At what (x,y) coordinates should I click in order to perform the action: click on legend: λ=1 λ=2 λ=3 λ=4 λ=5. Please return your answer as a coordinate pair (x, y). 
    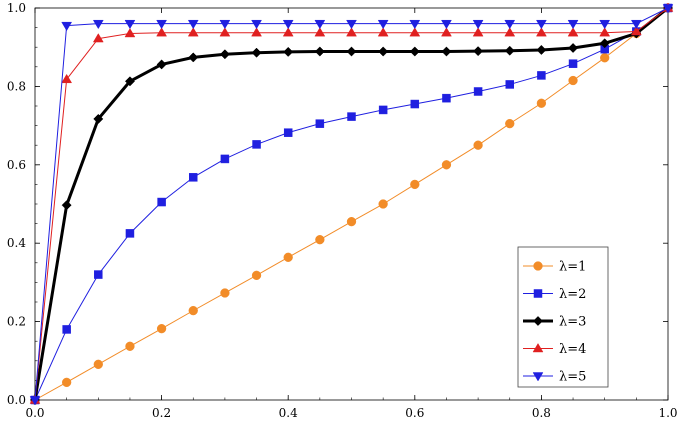
    Looking at the image, I should click on (563, 317).